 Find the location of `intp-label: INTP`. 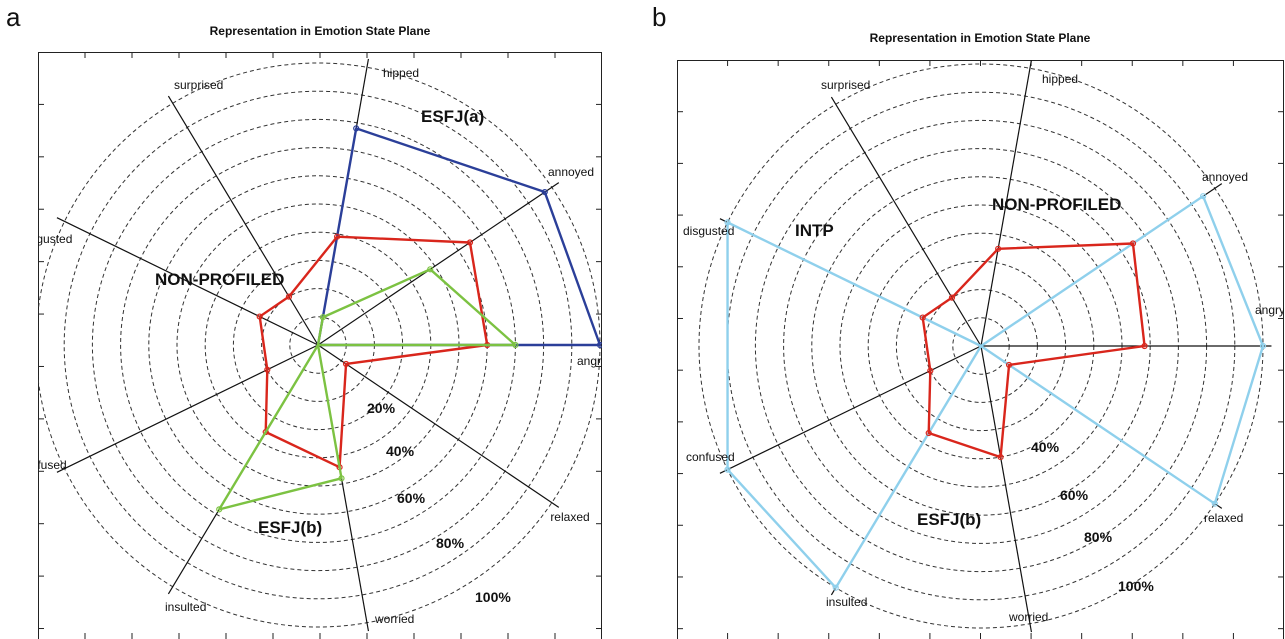

intp-label: INTP is located at coordinates (814, 230).